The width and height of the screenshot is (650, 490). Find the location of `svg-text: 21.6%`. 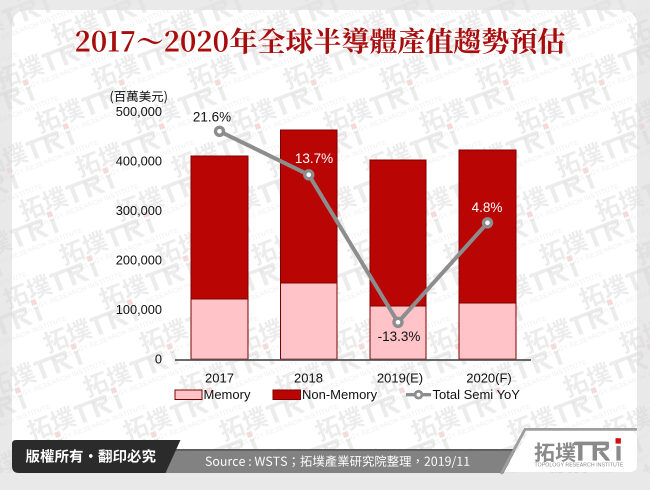

svg-text: 21.6% is located at coordinates (212, 117).